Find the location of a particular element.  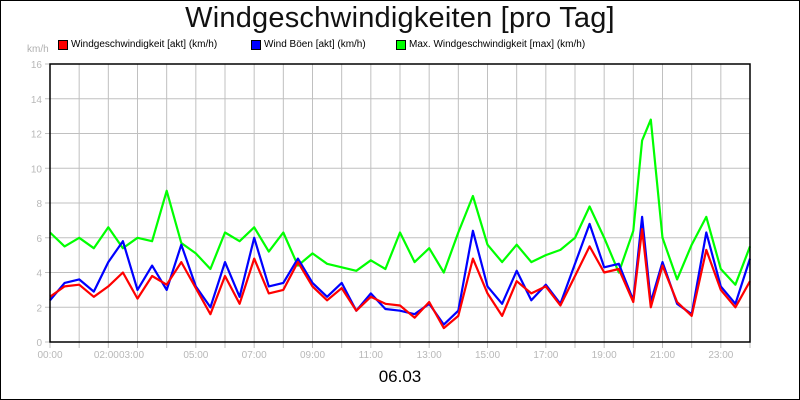

y-tick-label: 12 is located at coordinates (37, 135).